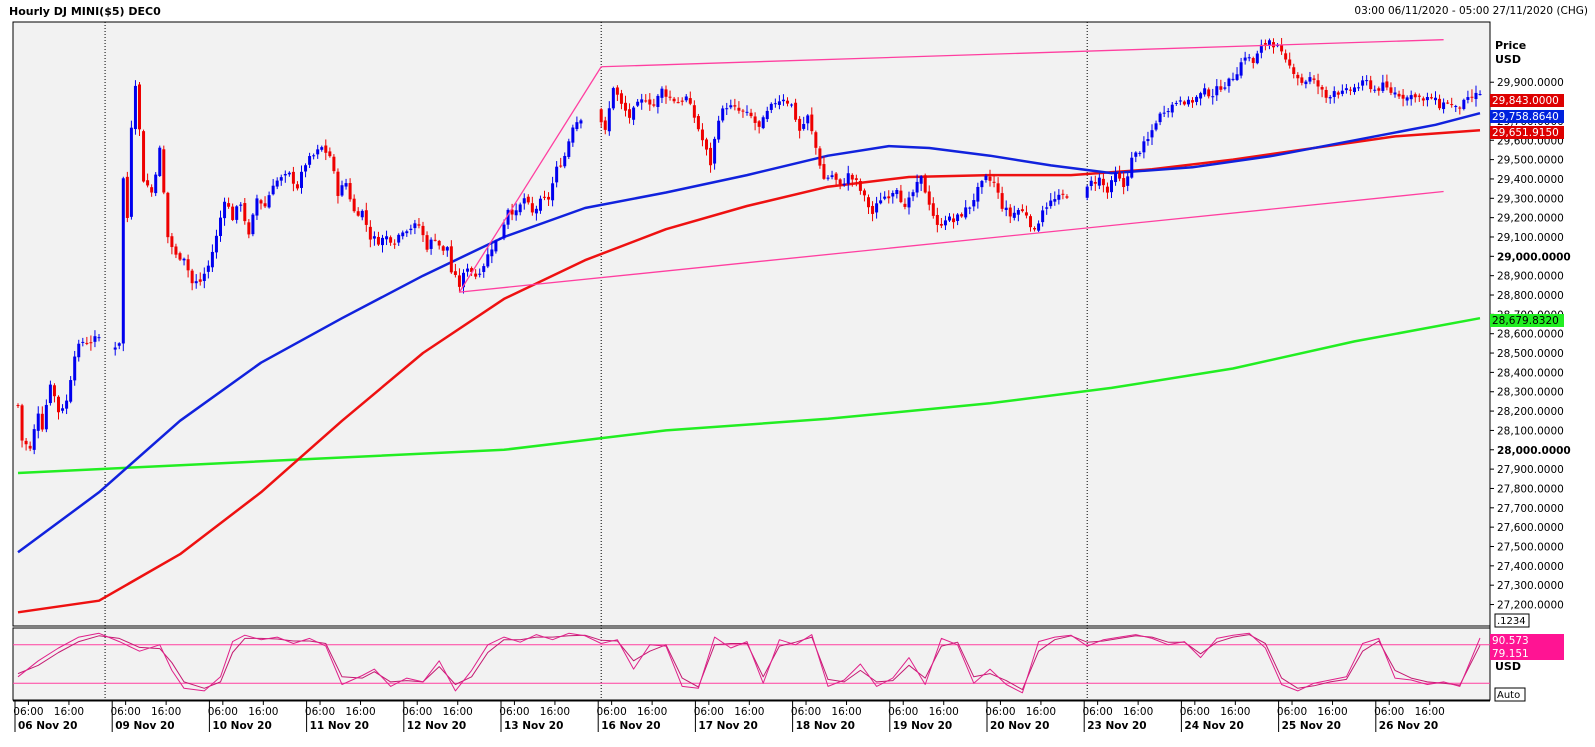  I want to click on price-tick-label: 27,300.0000, so click(1530, 586).